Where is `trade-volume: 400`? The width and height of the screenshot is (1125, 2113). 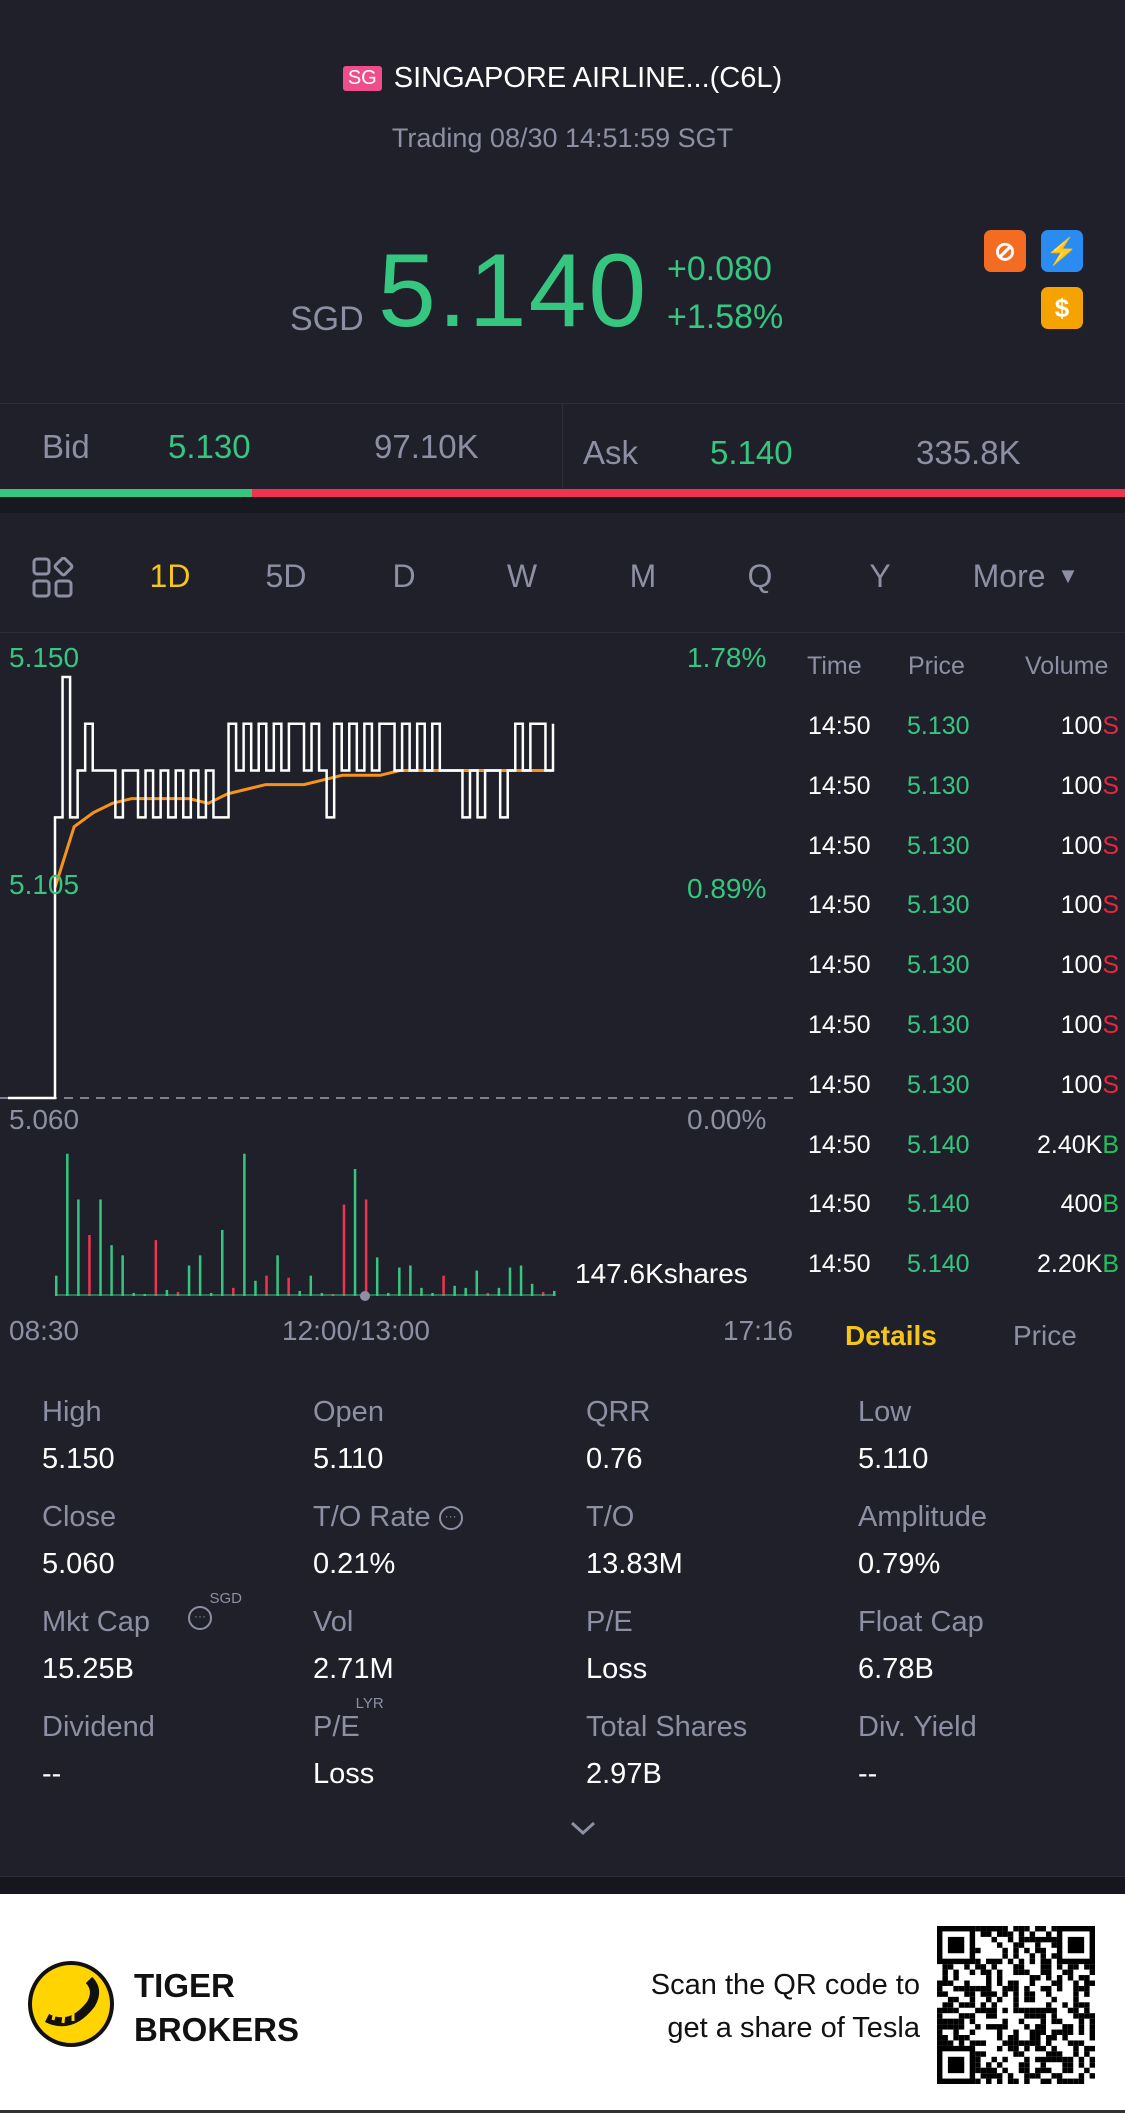 trade-volume: 400 is located at coordinates (1081, 1204).